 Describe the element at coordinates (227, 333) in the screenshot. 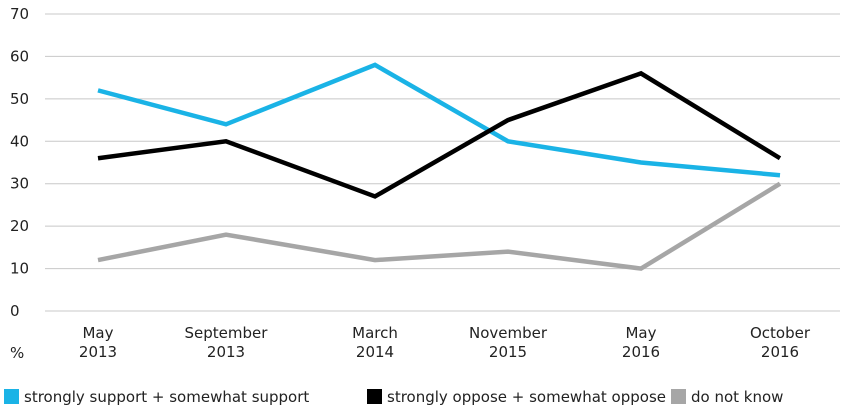

I see `x-tick-label-line: September` at that location.